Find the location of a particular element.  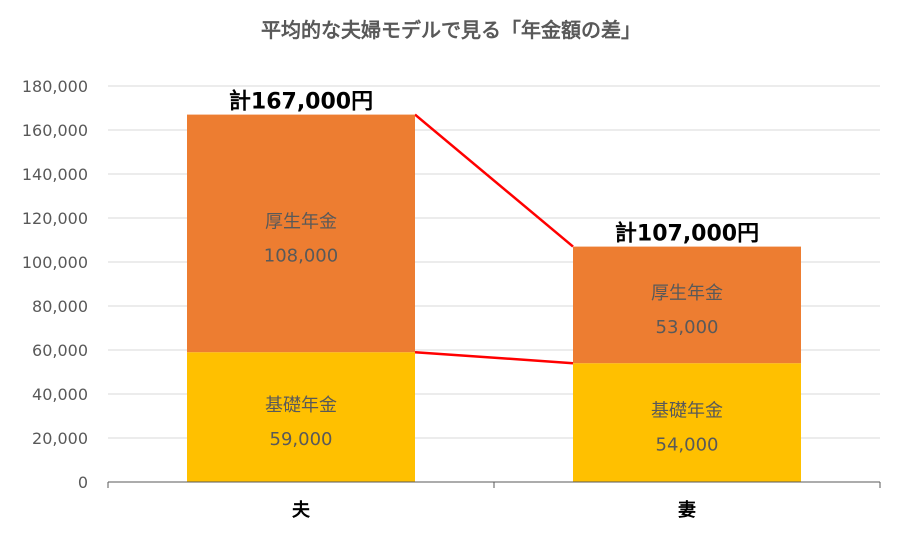

x-axis: 夫妻 is located at coordinates (494, 501).